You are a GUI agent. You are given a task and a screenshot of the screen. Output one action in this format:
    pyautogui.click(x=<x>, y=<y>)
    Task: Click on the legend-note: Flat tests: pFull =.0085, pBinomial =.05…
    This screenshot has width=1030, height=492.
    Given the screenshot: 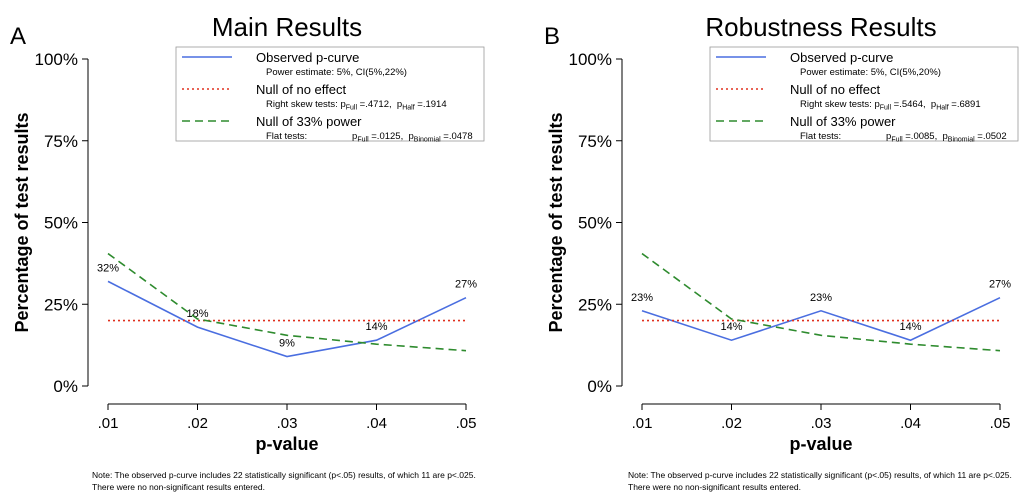 What is the action you would take?
    pyautogui.click(x=903, y=137)
    